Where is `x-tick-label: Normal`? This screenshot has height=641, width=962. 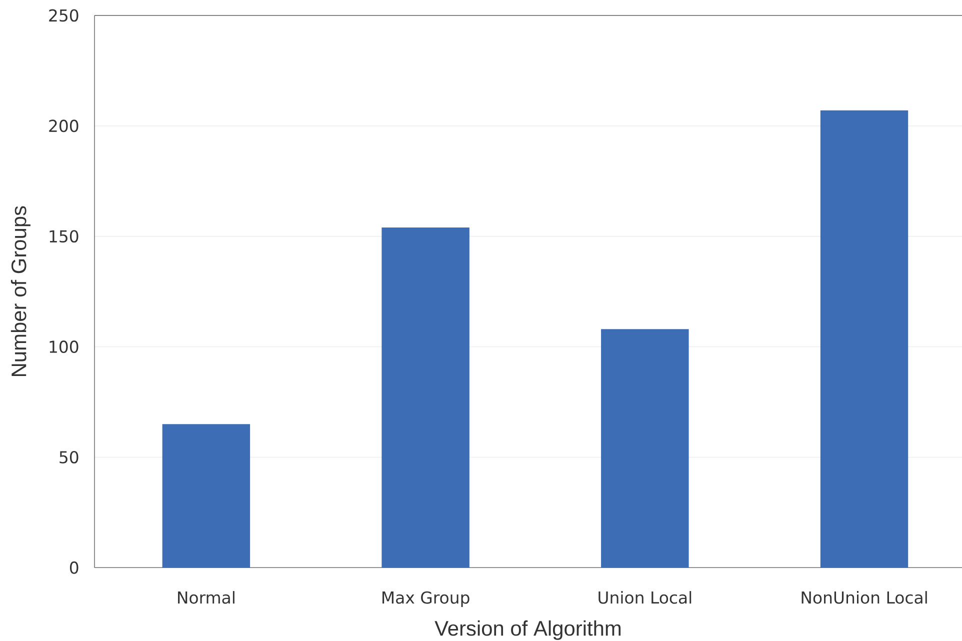
x-tick-label: Normal is located at coordinates (206, 597).